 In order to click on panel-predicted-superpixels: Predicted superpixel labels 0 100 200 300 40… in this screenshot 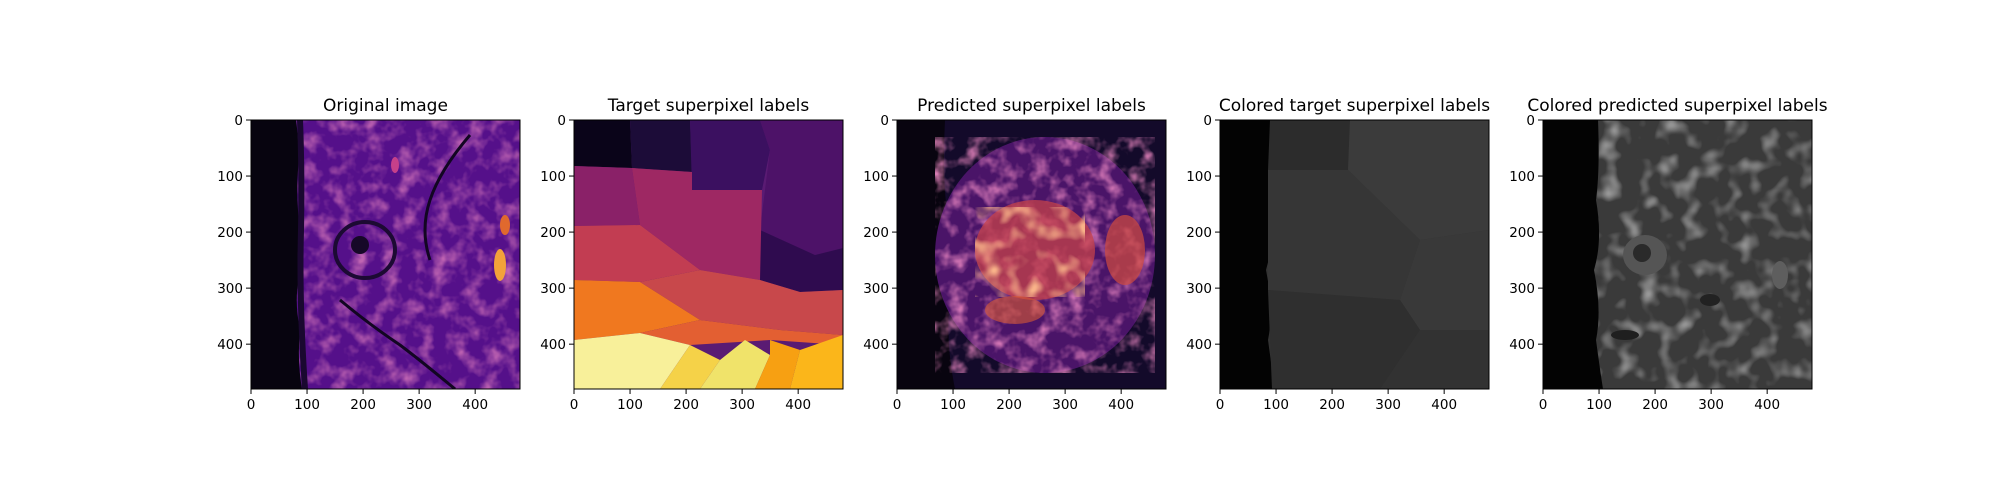, I will do `click(1015, 254)`.